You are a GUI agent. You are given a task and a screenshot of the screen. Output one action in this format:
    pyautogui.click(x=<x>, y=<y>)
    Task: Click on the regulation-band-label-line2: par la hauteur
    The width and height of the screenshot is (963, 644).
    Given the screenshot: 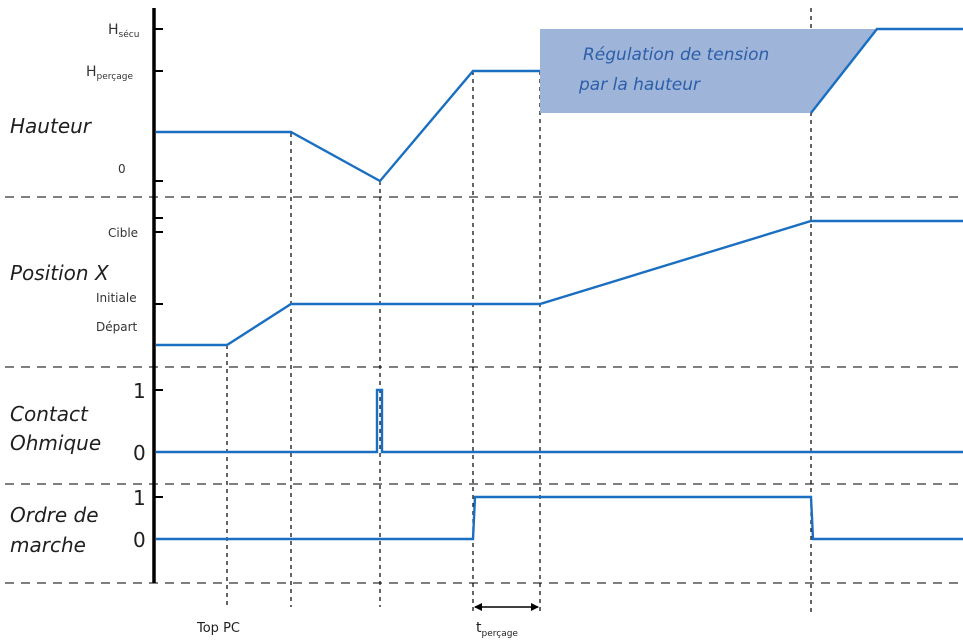 What is the action you would take?
    pyautogui.click(x=639, y=85)
    